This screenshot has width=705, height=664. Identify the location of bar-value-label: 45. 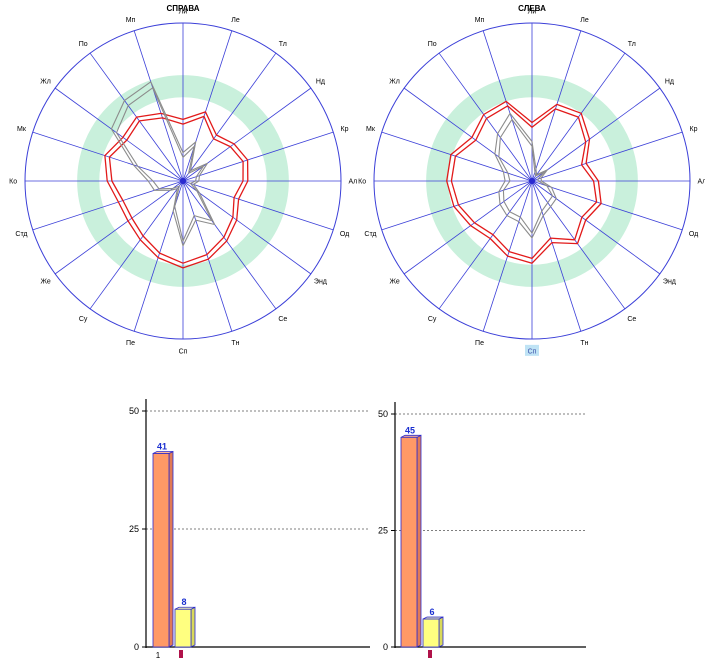
(410, 430).